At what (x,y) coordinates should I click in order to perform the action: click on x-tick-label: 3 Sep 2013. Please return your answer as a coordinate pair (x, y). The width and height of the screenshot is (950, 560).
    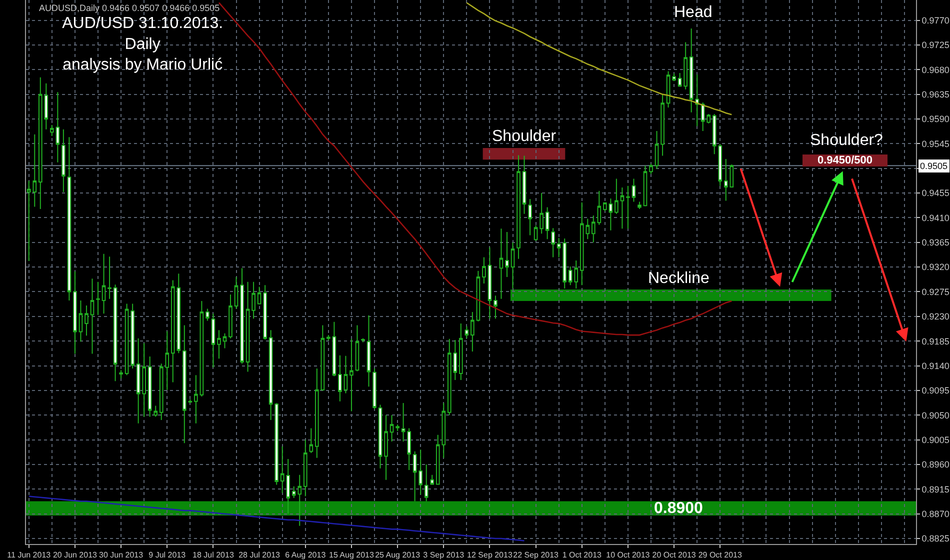
    Looking at the image, I should click on (444, 555).